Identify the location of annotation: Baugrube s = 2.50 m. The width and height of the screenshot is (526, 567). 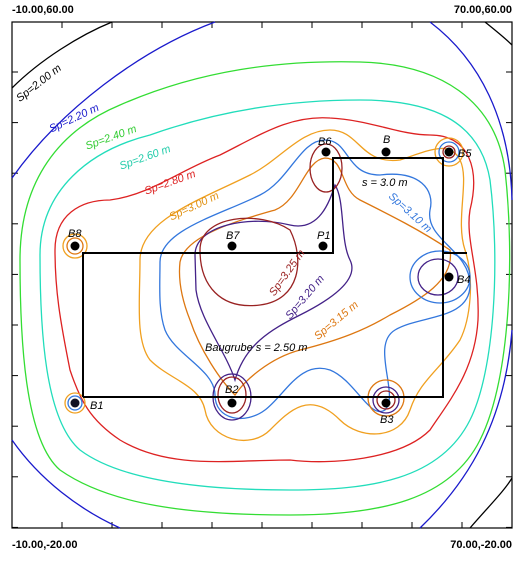
(256, 348).